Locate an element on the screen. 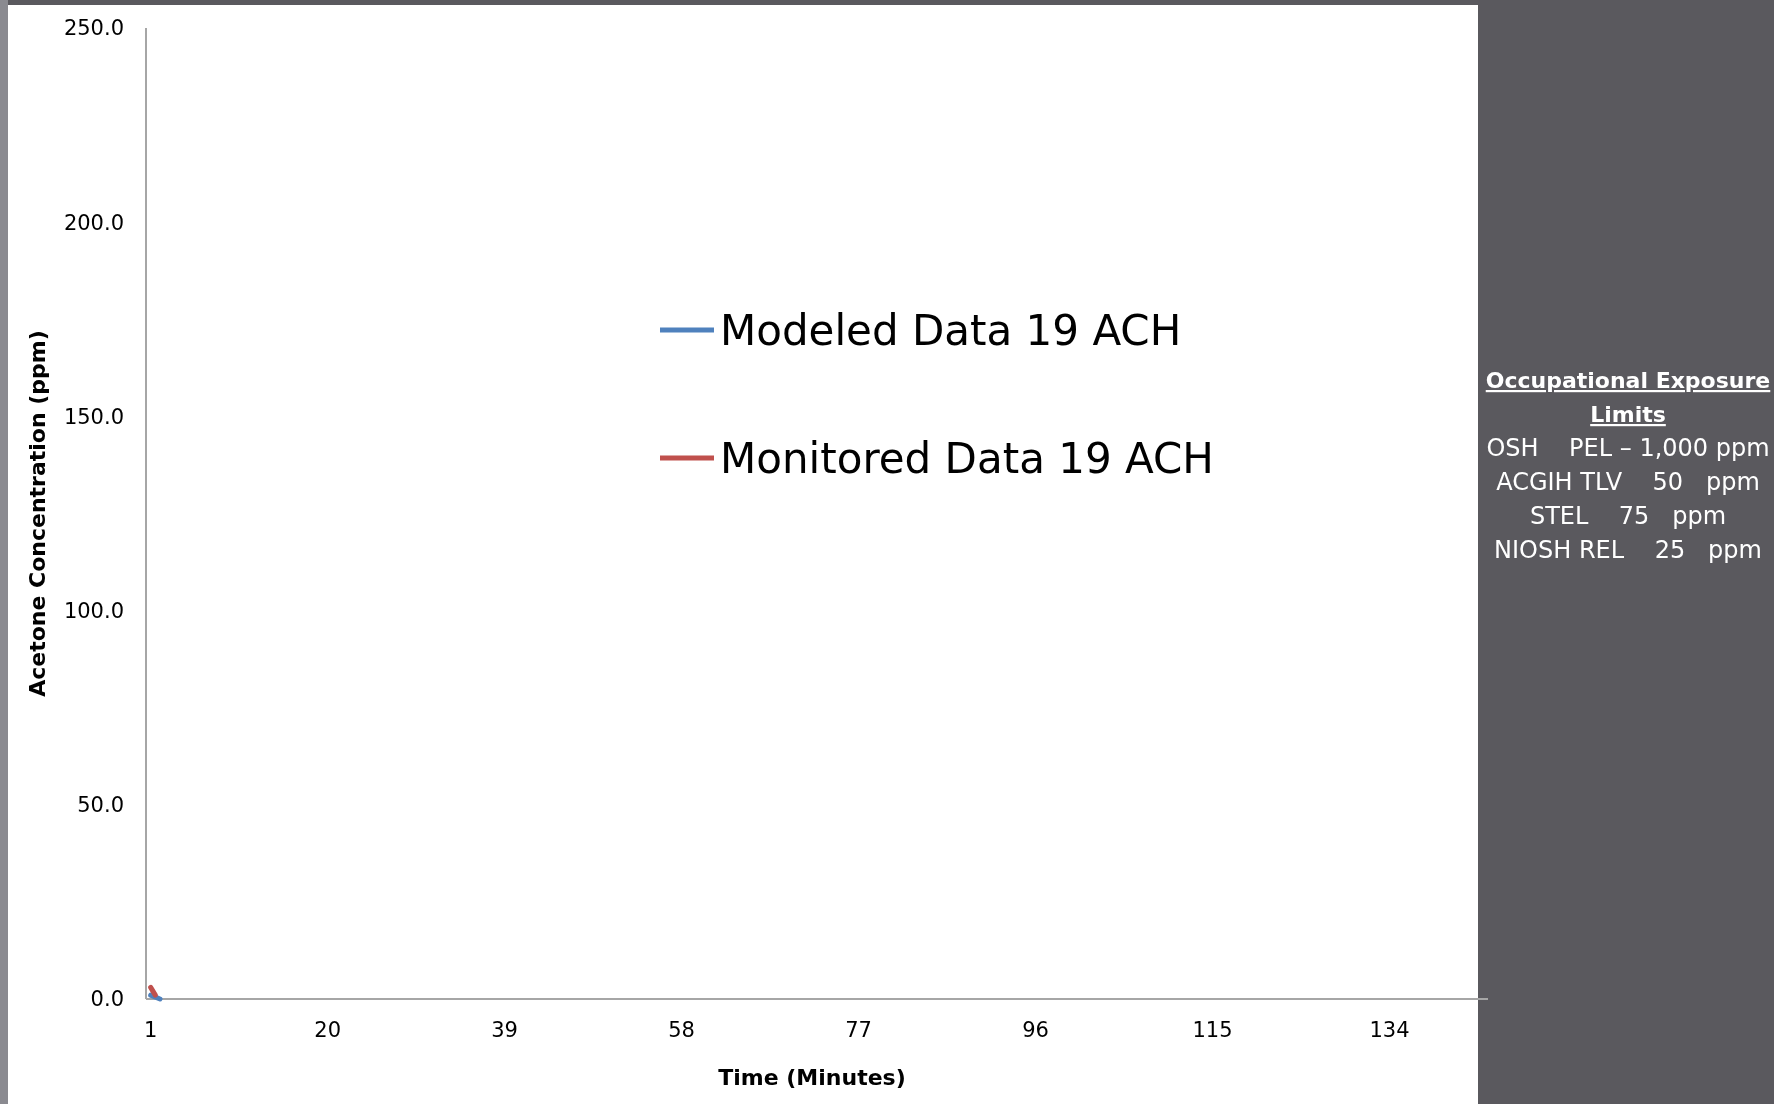 The image size is (1774, 1104). text: NIOSH REL 25 ppm is located at coordinates (1628, 550).